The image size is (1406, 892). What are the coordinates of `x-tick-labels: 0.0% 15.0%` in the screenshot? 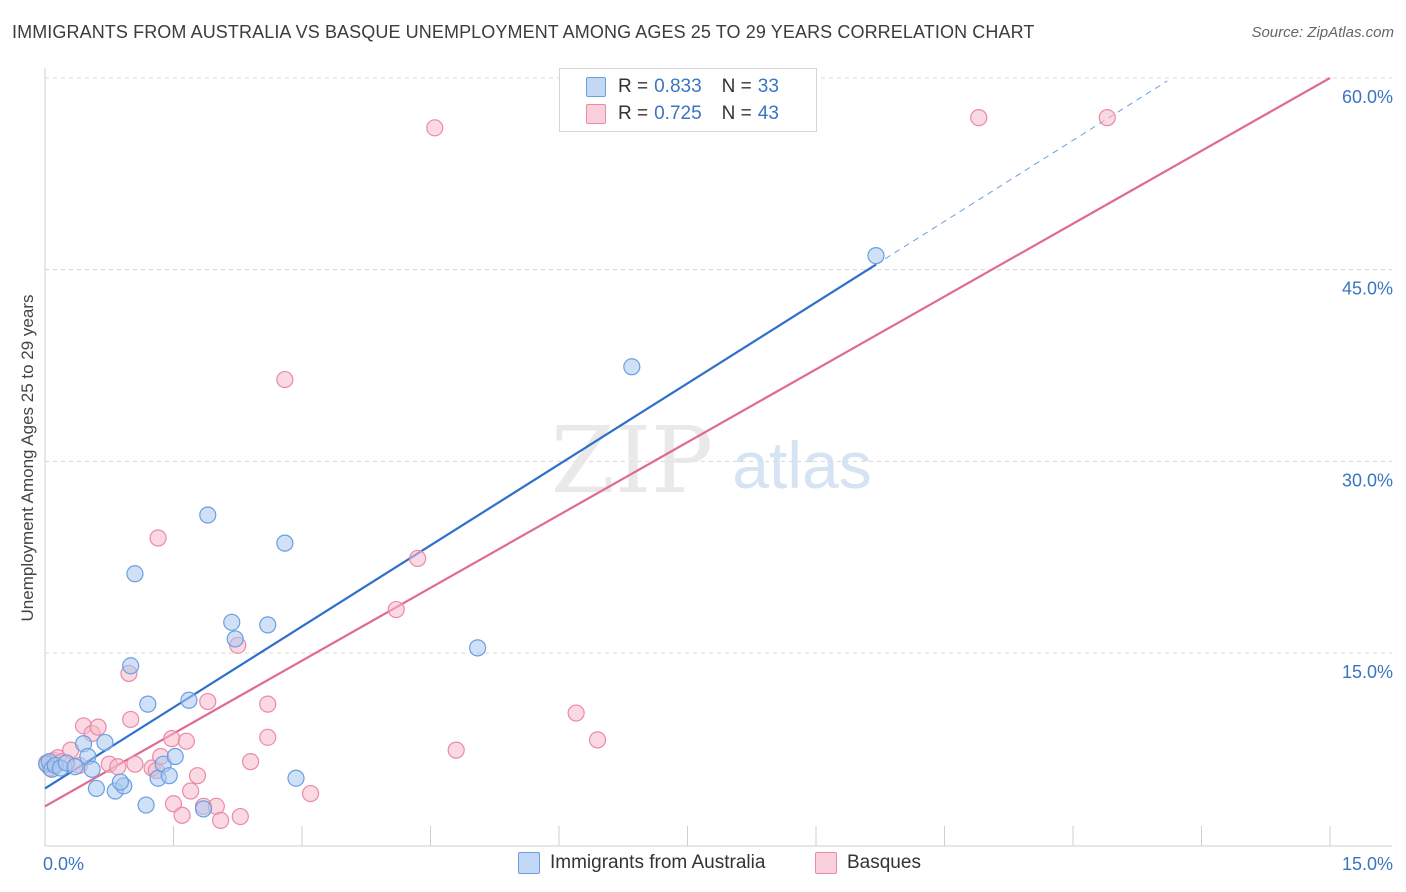 It's located at (718, 864).